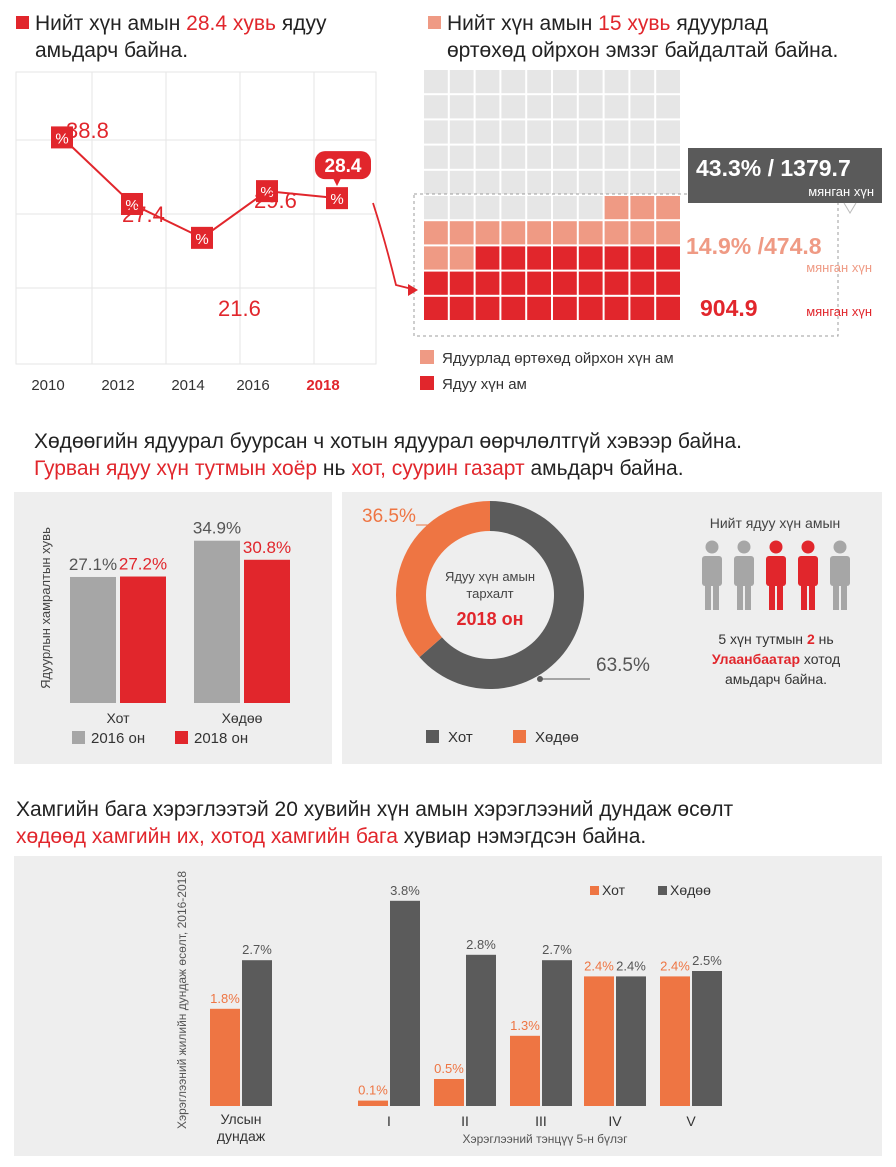  Describe the element at coordinates (373, 1103) in the screenshot. I see `bar-I-Хот` at that location.